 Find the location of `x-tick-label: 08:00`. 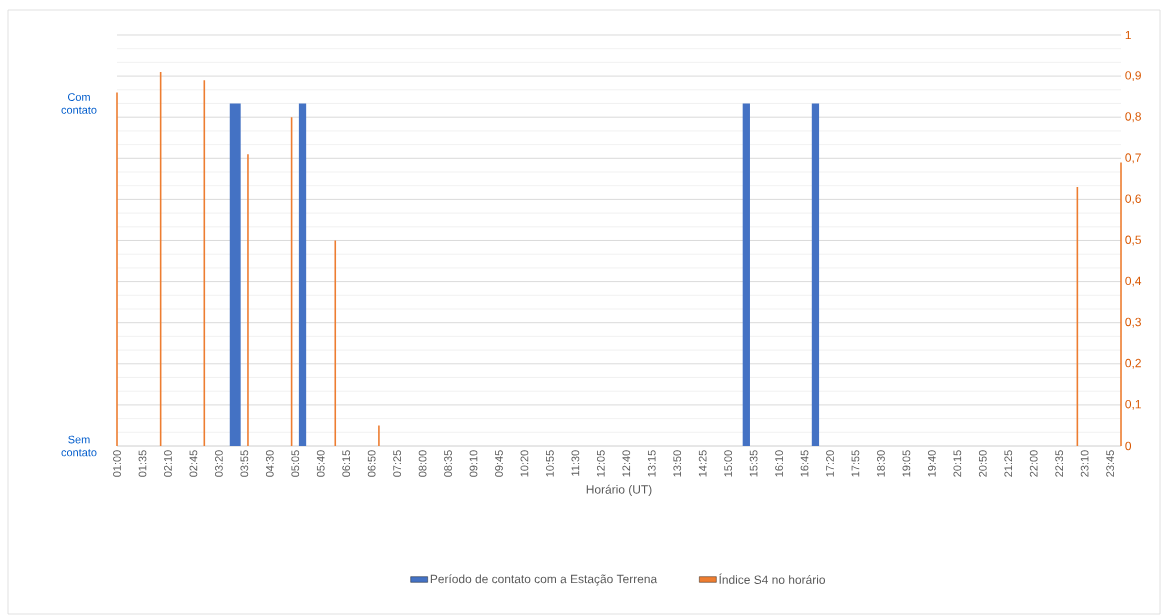

x-tick-label: 08:00 is located at coordinates (422, 463).